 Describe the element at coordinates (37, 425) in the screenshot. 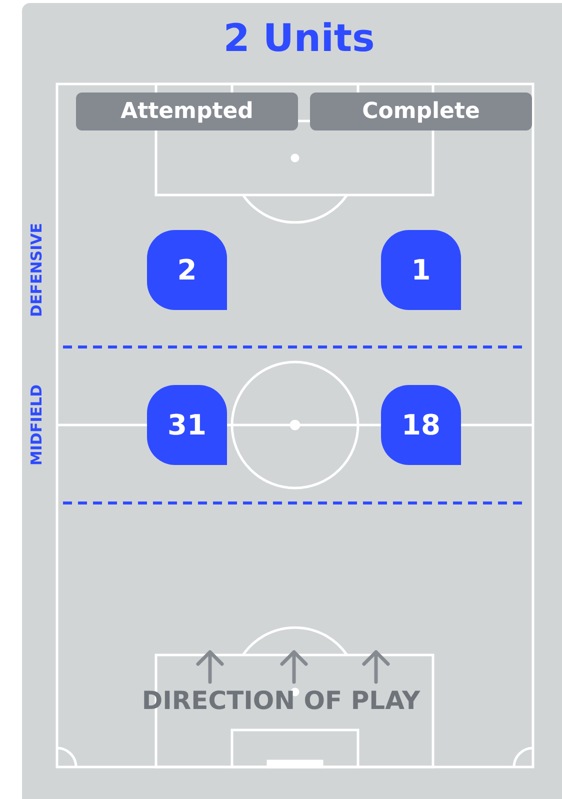

I see `y-tick-label: MIDFIELD` at that location.